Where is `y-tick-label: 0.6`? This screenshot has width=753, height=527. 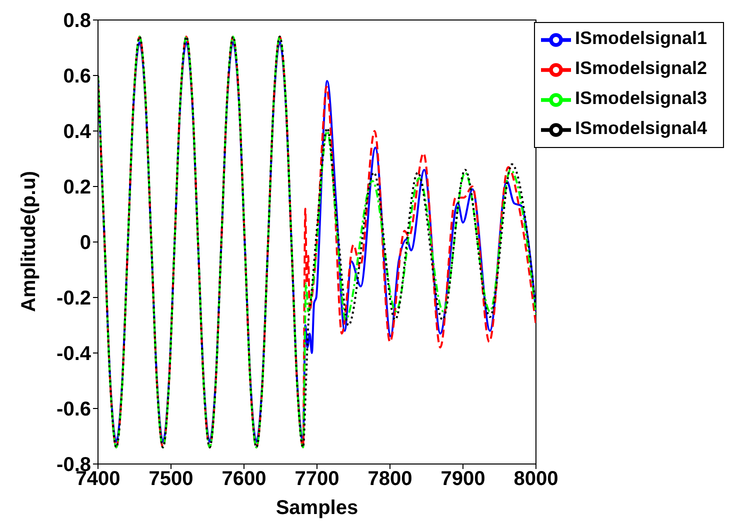 y-tick-label: 0.6 is located at coordinates (77, 77).